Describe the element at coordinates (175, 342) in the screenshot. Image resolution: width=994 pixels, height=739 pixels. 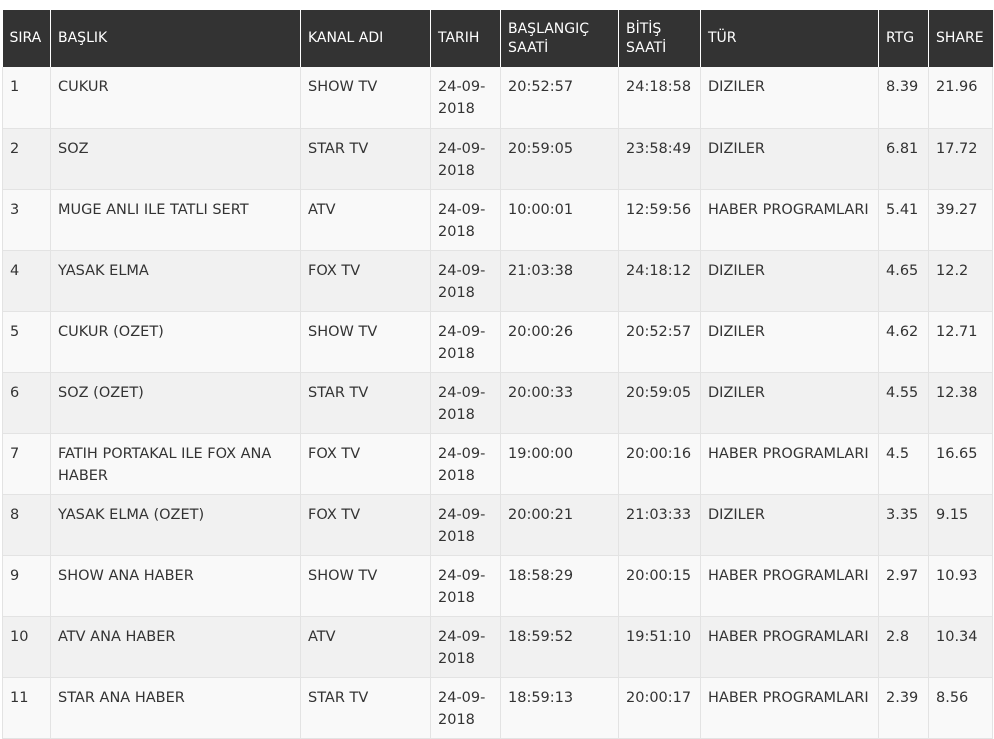
I see `cell-baslik: CUKUR (OZET)` at that location.